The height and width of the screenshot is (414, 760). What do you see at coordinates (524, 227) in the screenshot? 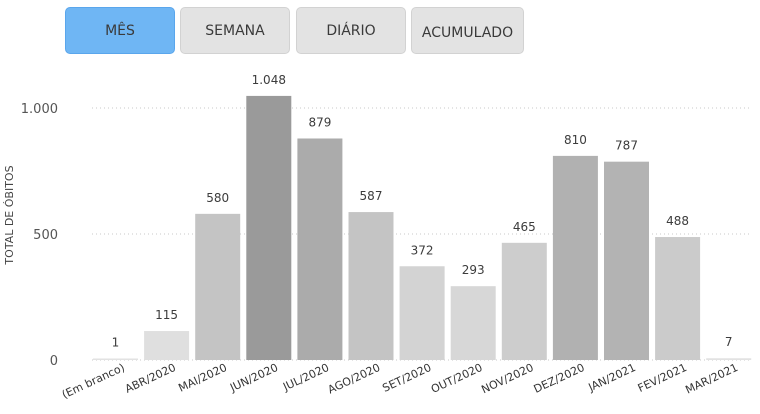
I see `data-label: 465` at bounding box center [524, 227].